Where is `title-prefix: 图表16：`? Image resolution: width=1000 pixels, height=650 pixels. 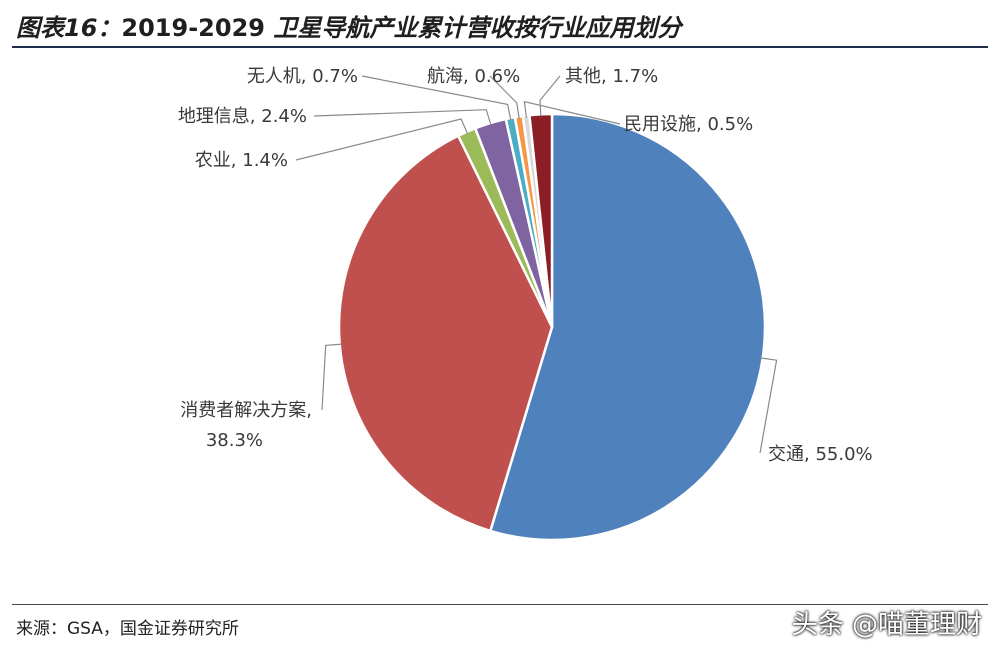 title-prefix: 图表16： is located at coordinates (69, 28).